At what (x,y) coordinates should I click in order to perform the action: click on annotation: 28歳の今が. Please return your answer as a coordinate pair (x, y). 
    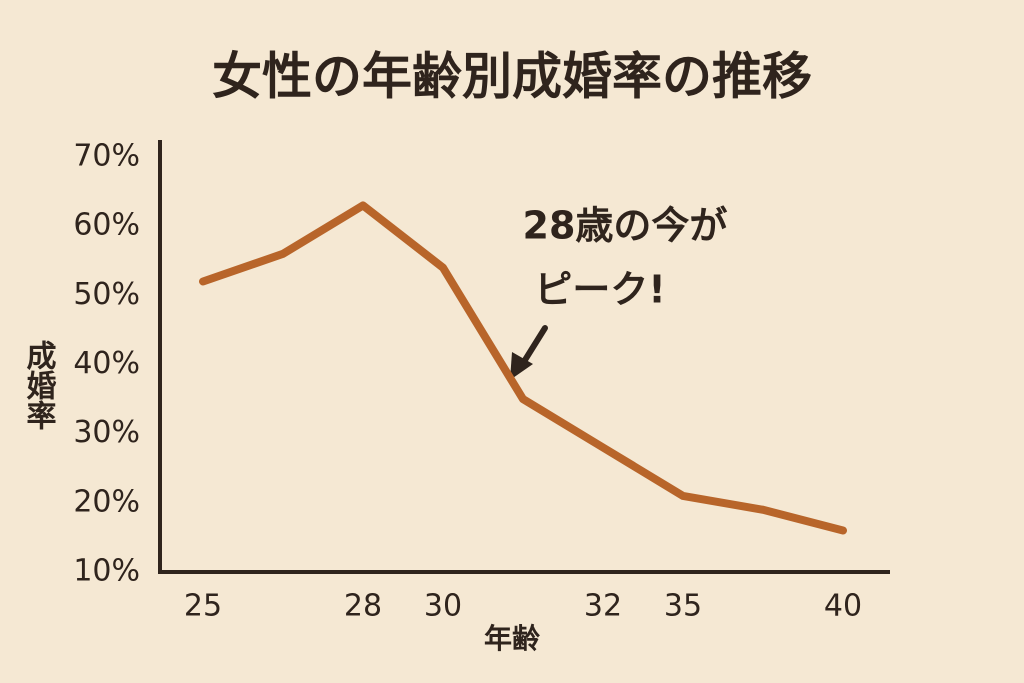
    Looking at the image, I should click on (625, 226).